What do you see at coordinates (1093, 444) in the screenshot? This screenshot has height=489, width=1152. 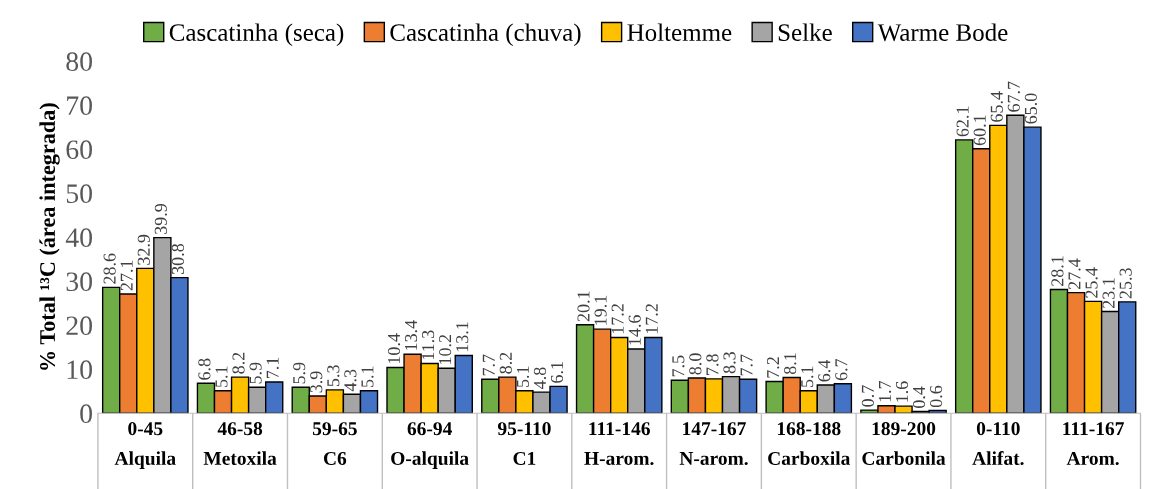 I see `x-tick-label: 111-167 Arom.` at bounding box center [1093, 444].